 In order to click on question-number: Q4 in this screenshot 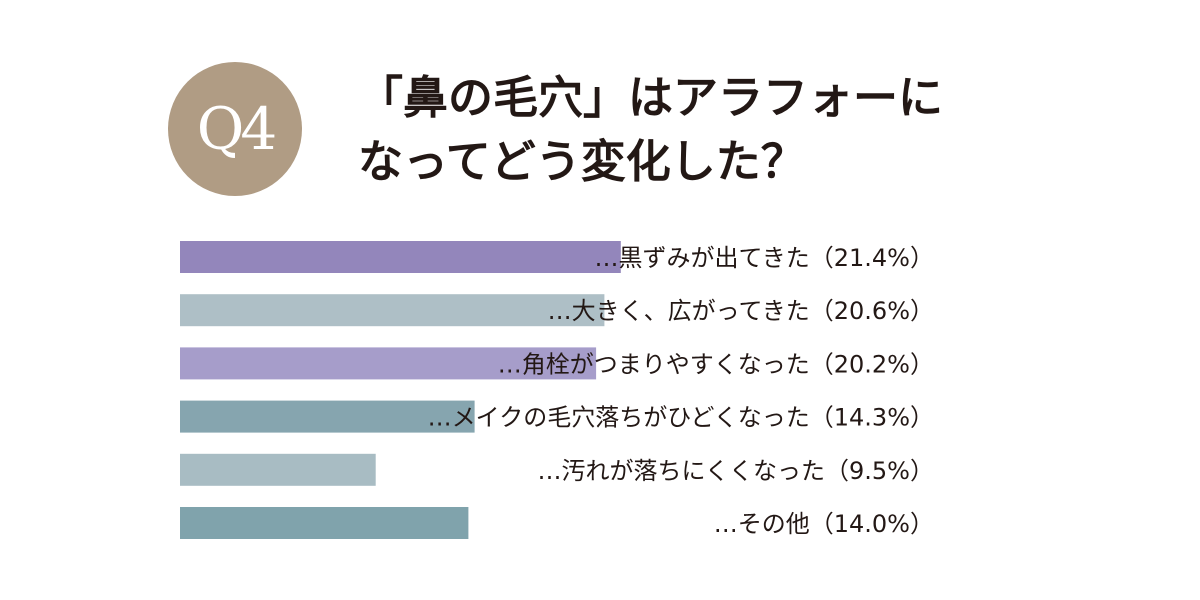, I will do `click(236, 129)`.